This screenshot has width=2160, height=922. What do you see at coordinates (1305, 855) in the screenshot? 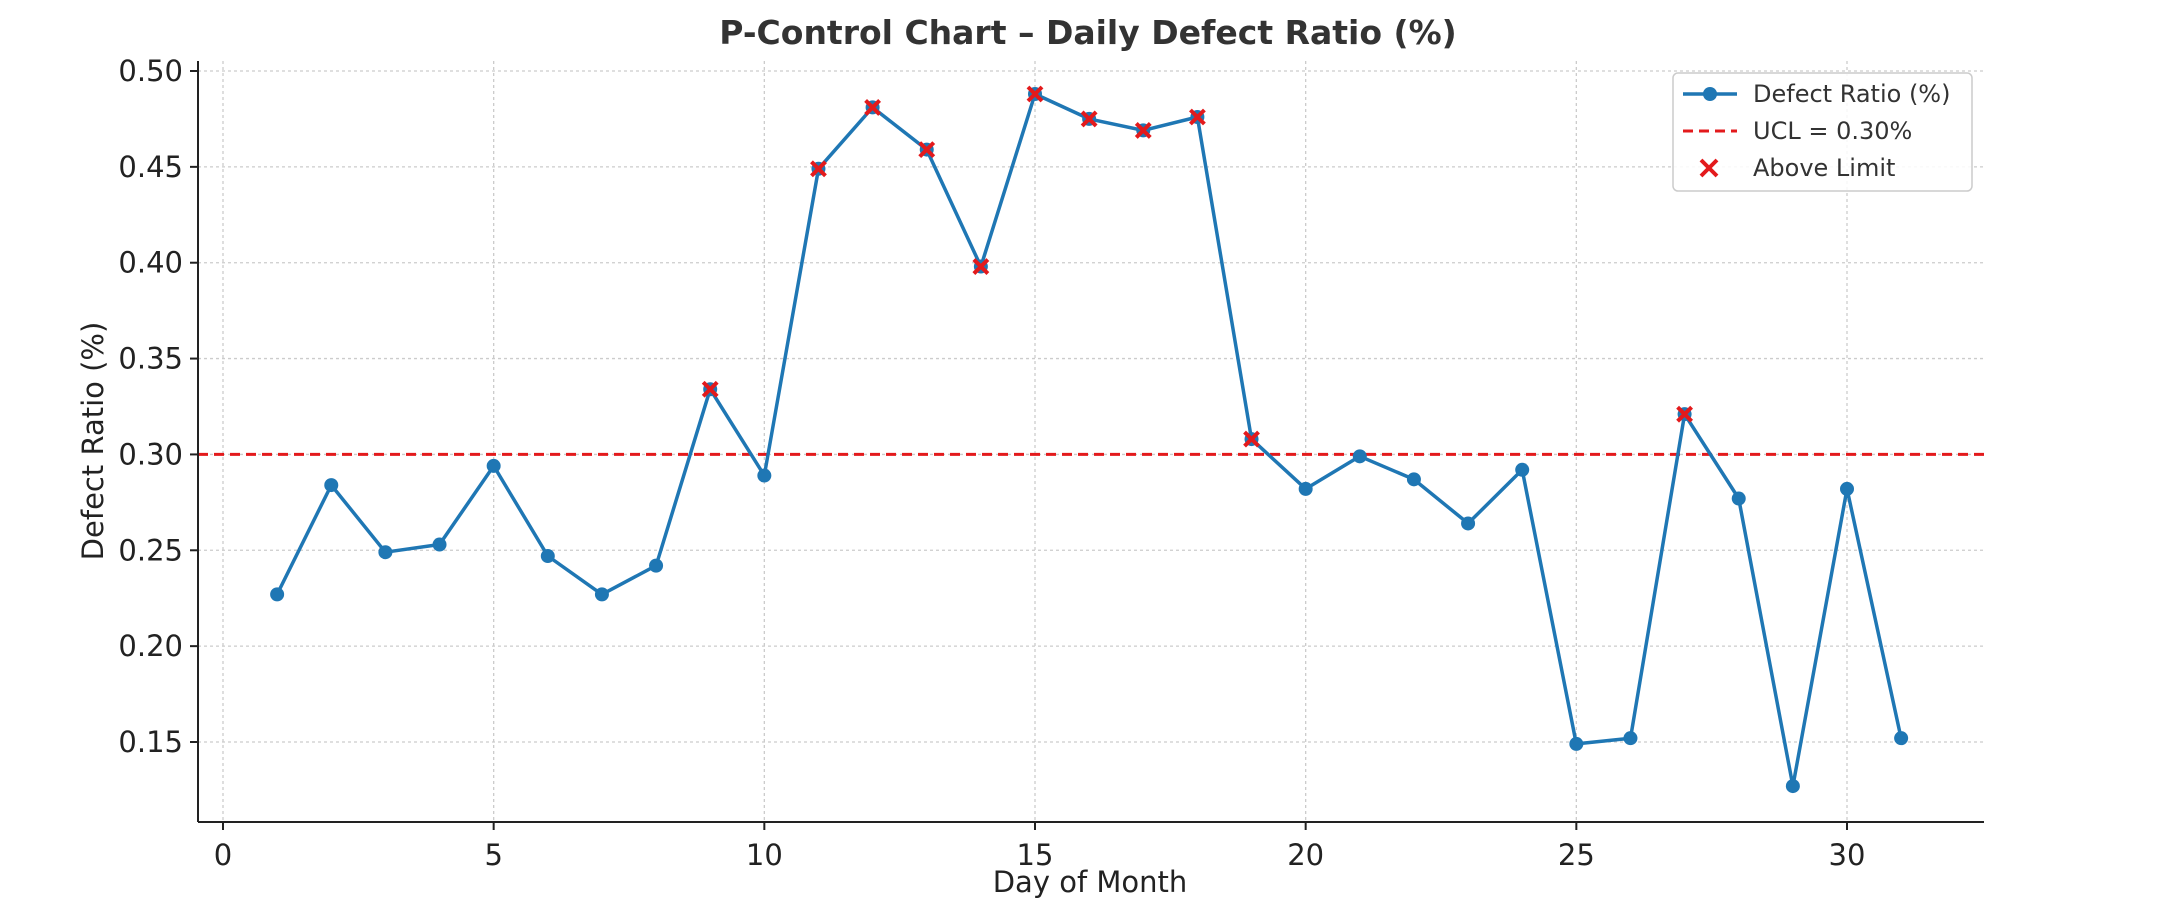
I see `x-tick-label: 20` at bounding box center [1305, 855].